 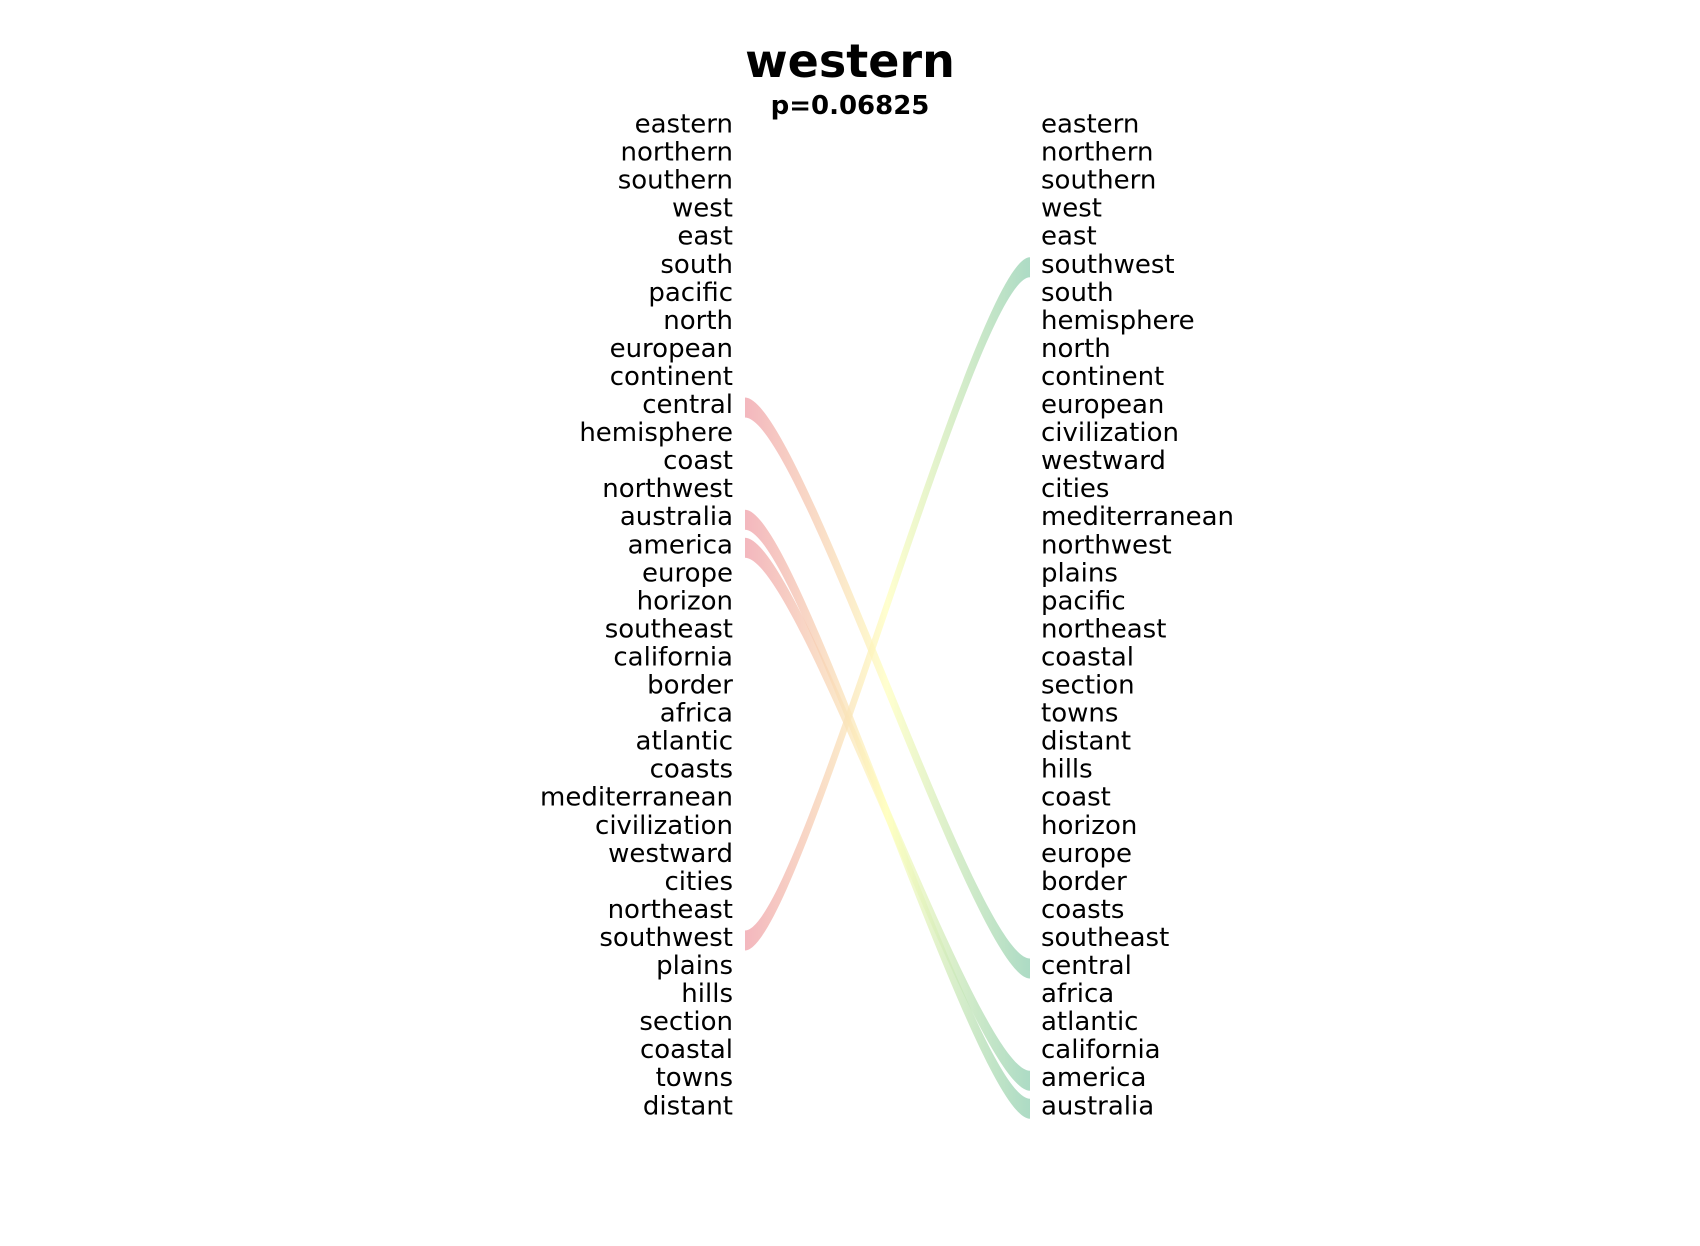 What do you see at coordinates (676, 517) in the screenshot?
I see `left-label: australia` at bounding box center [676, 517].